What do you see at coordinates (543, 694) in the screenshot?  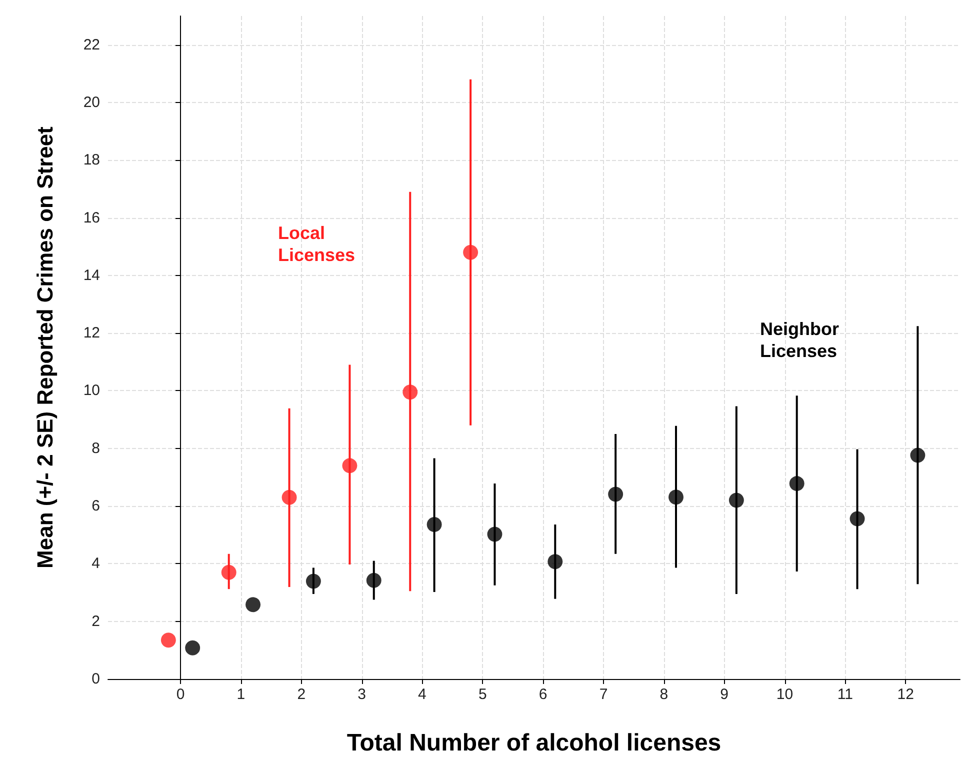 I see `x-tick-label: 6` at bounding box center [543, 694].